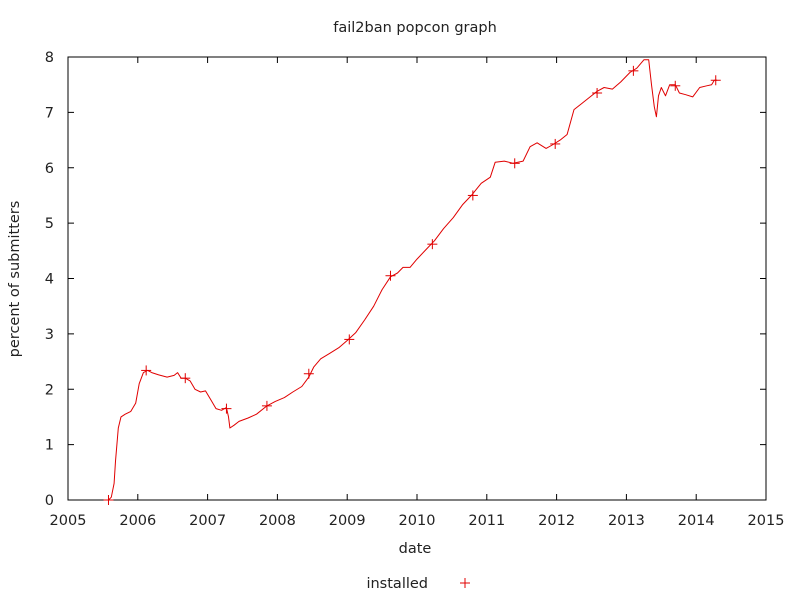 This screenshot has width=800, height=600. What do you see at coordinates (415, 549) in the screenshot?
I see `x-axis-label: date` at bounding box center [415, 549].